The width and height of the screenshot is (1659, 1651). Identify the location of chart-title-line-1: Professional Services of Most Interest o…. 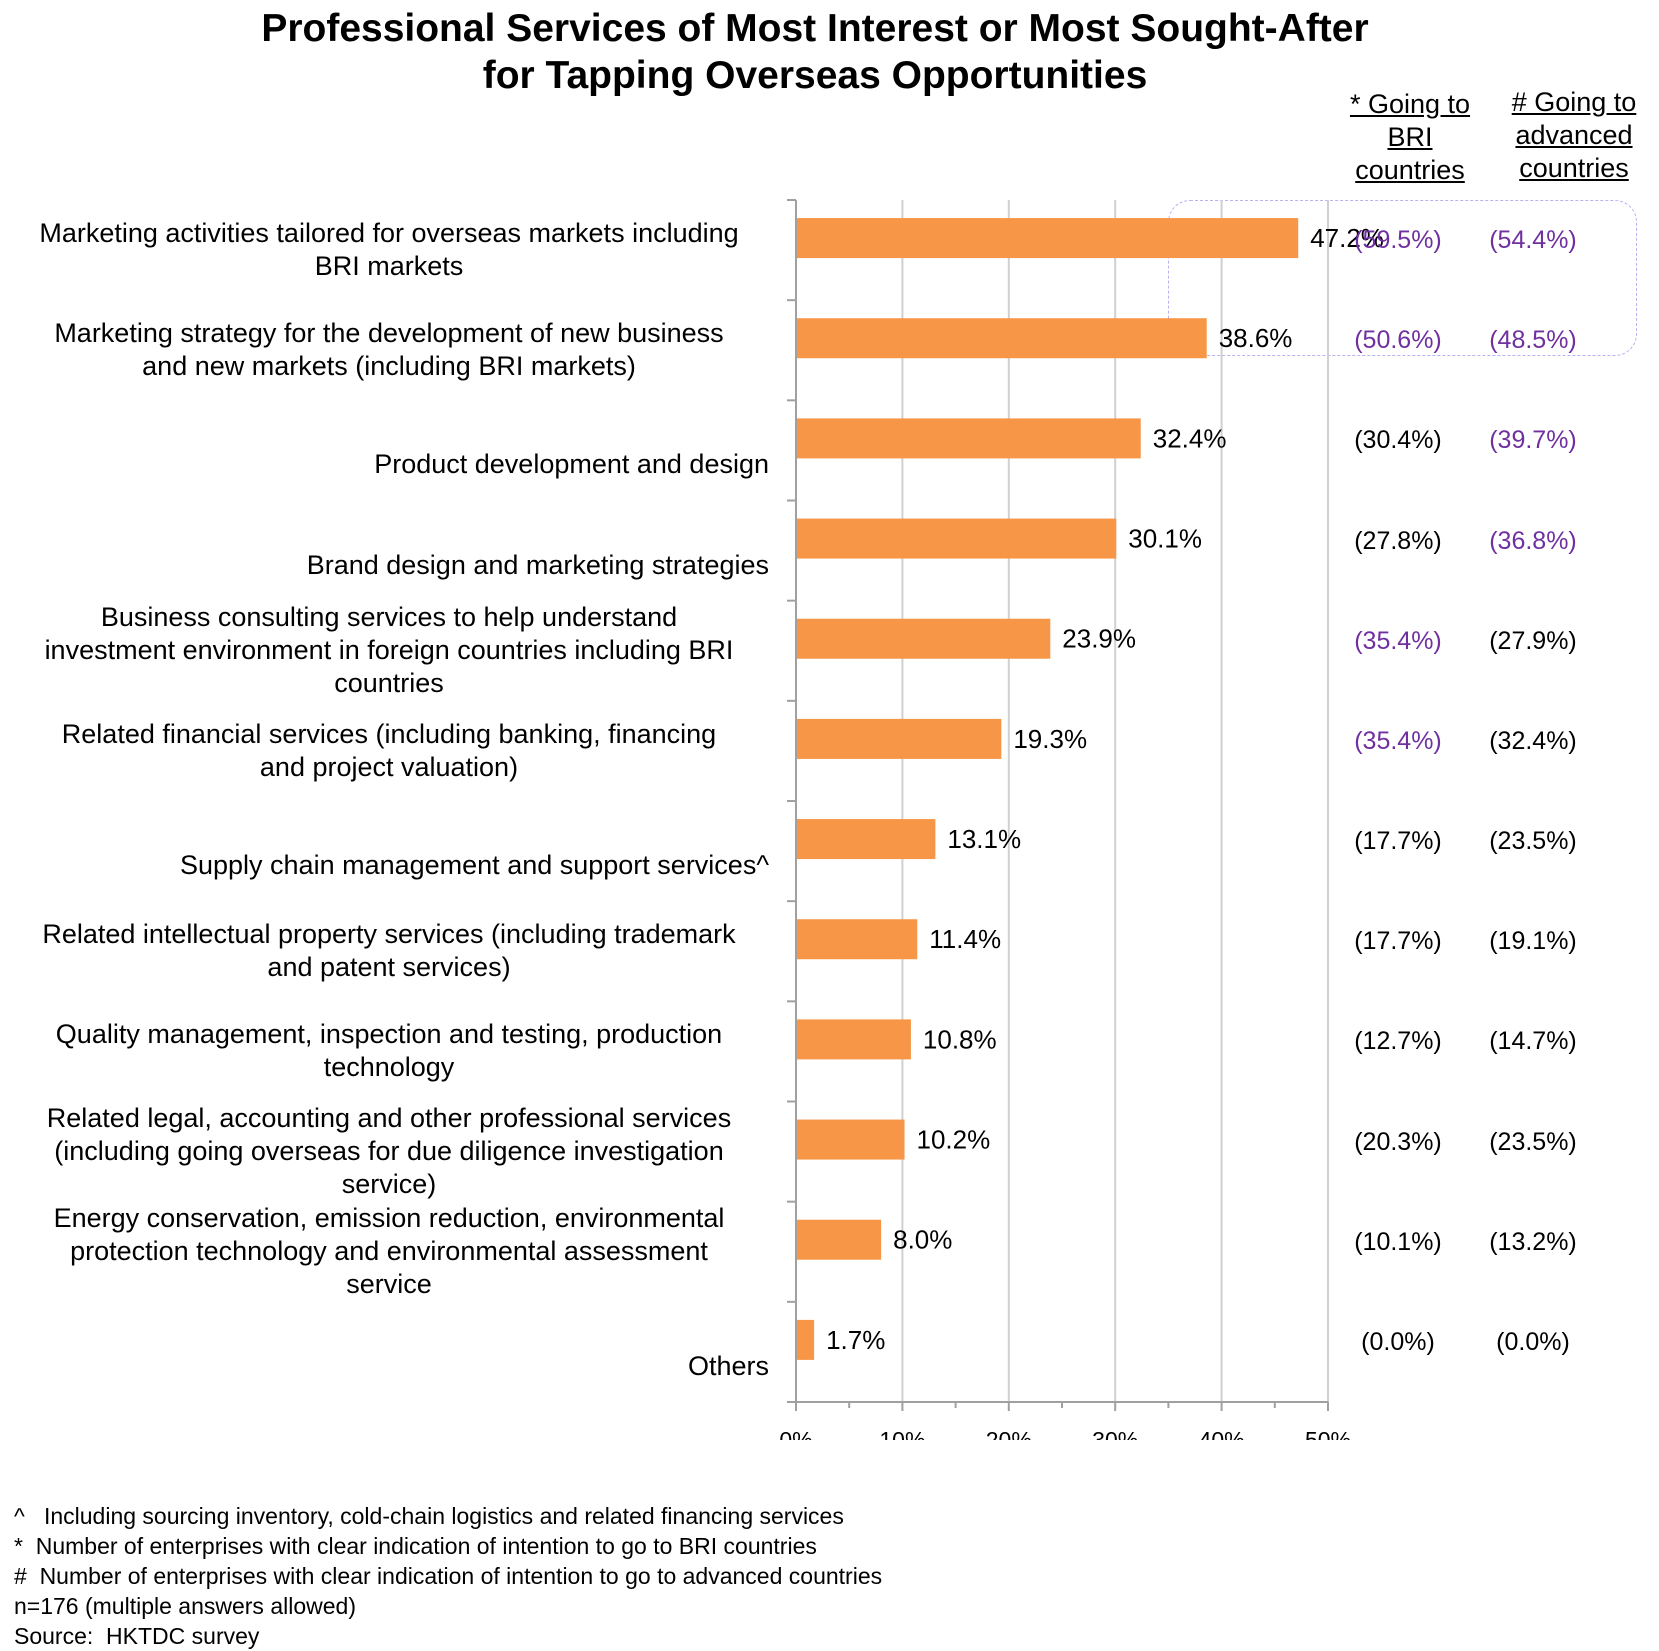
(815, 28).